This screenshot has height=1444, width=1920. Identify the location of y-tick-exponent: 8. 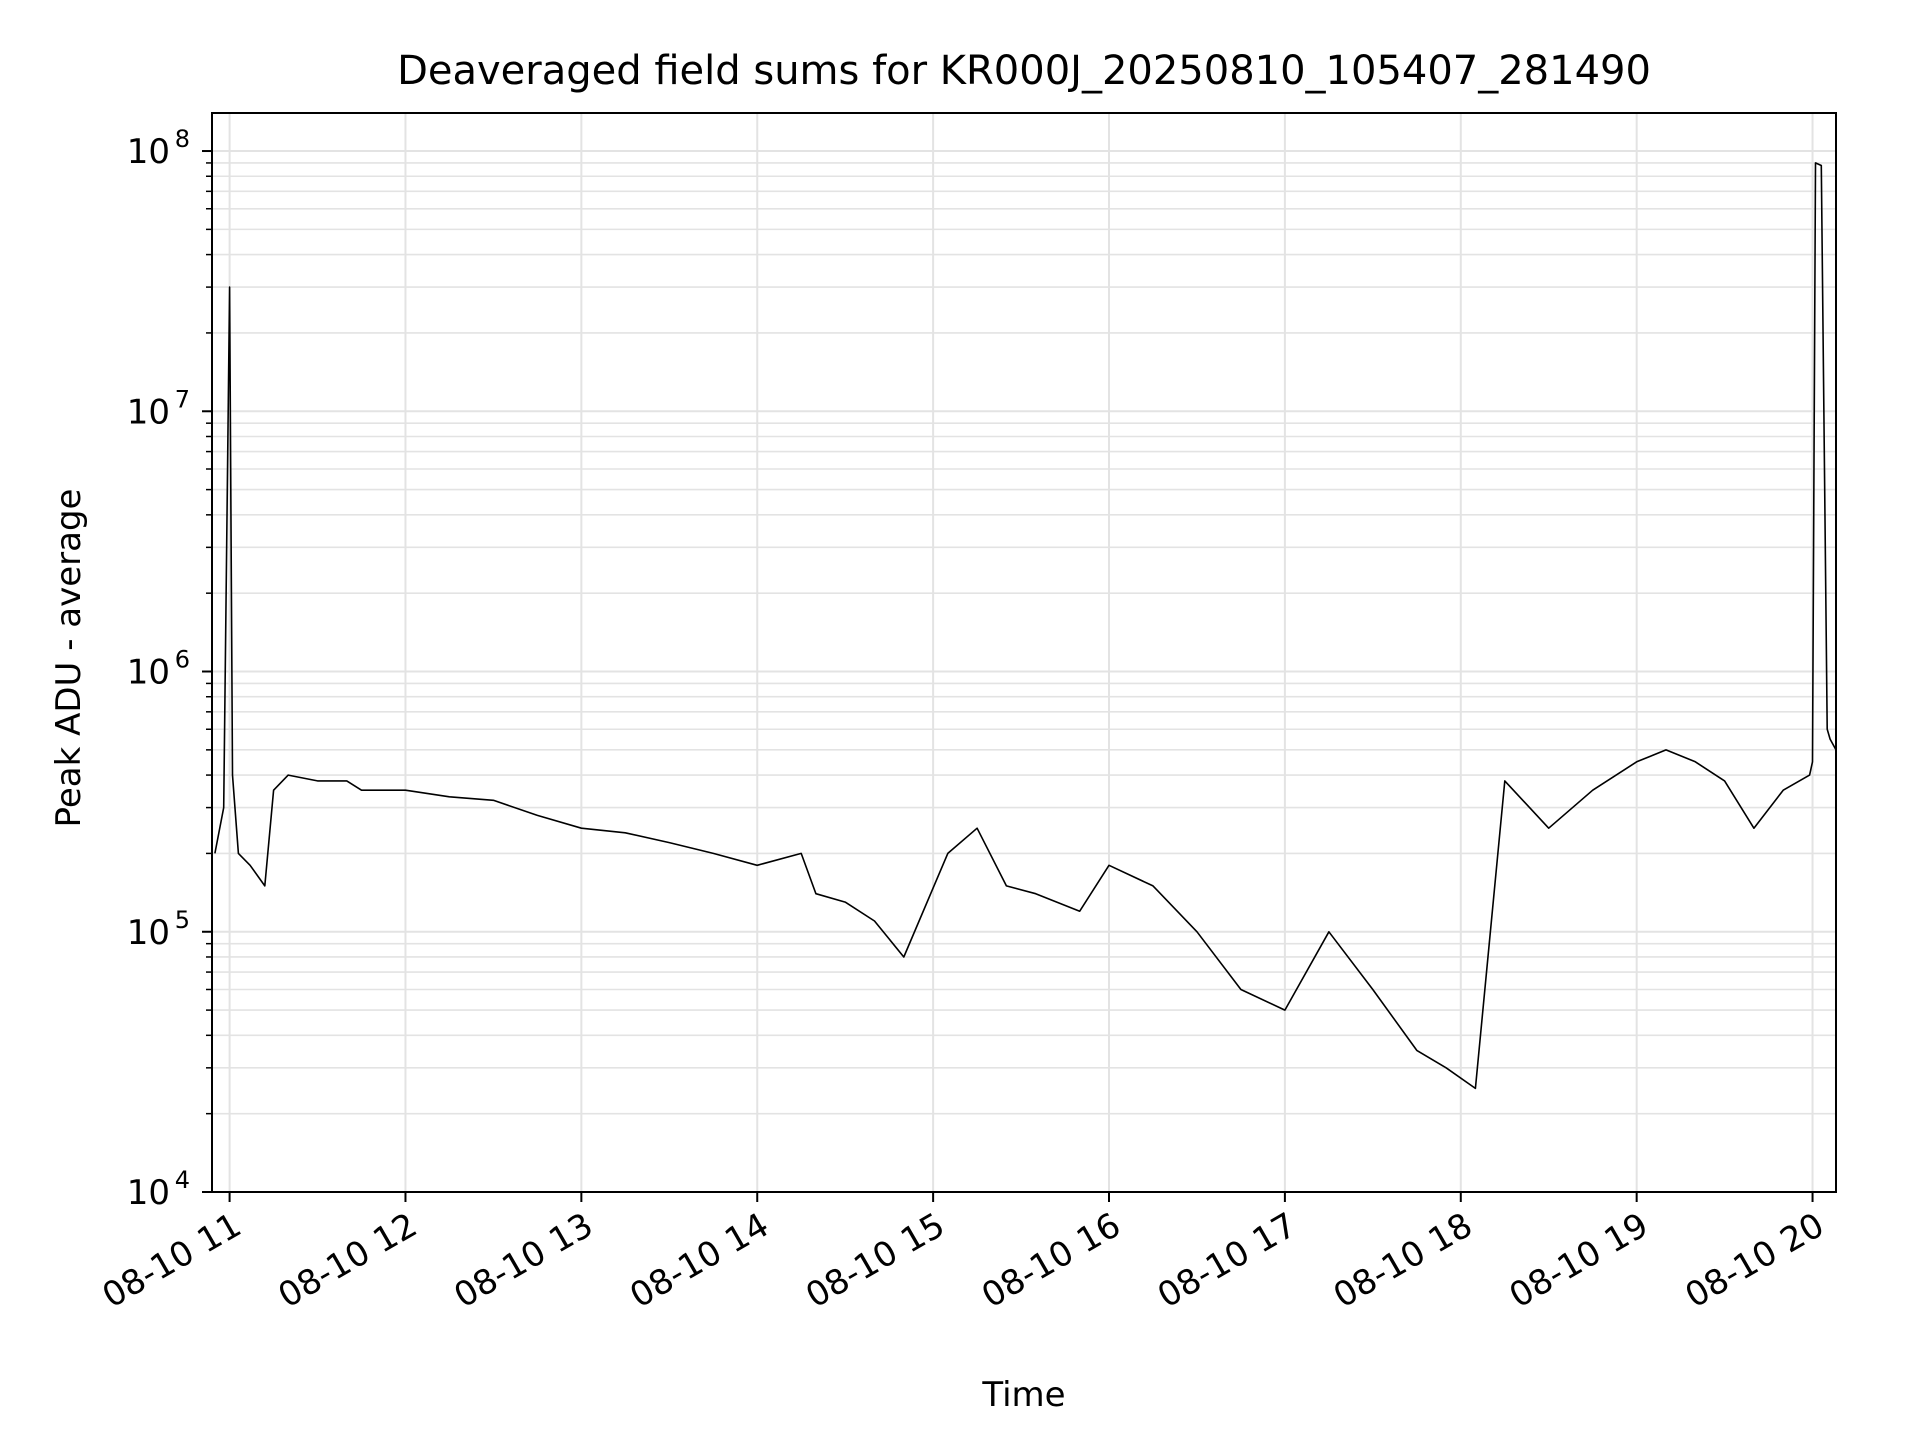
(182, 139).